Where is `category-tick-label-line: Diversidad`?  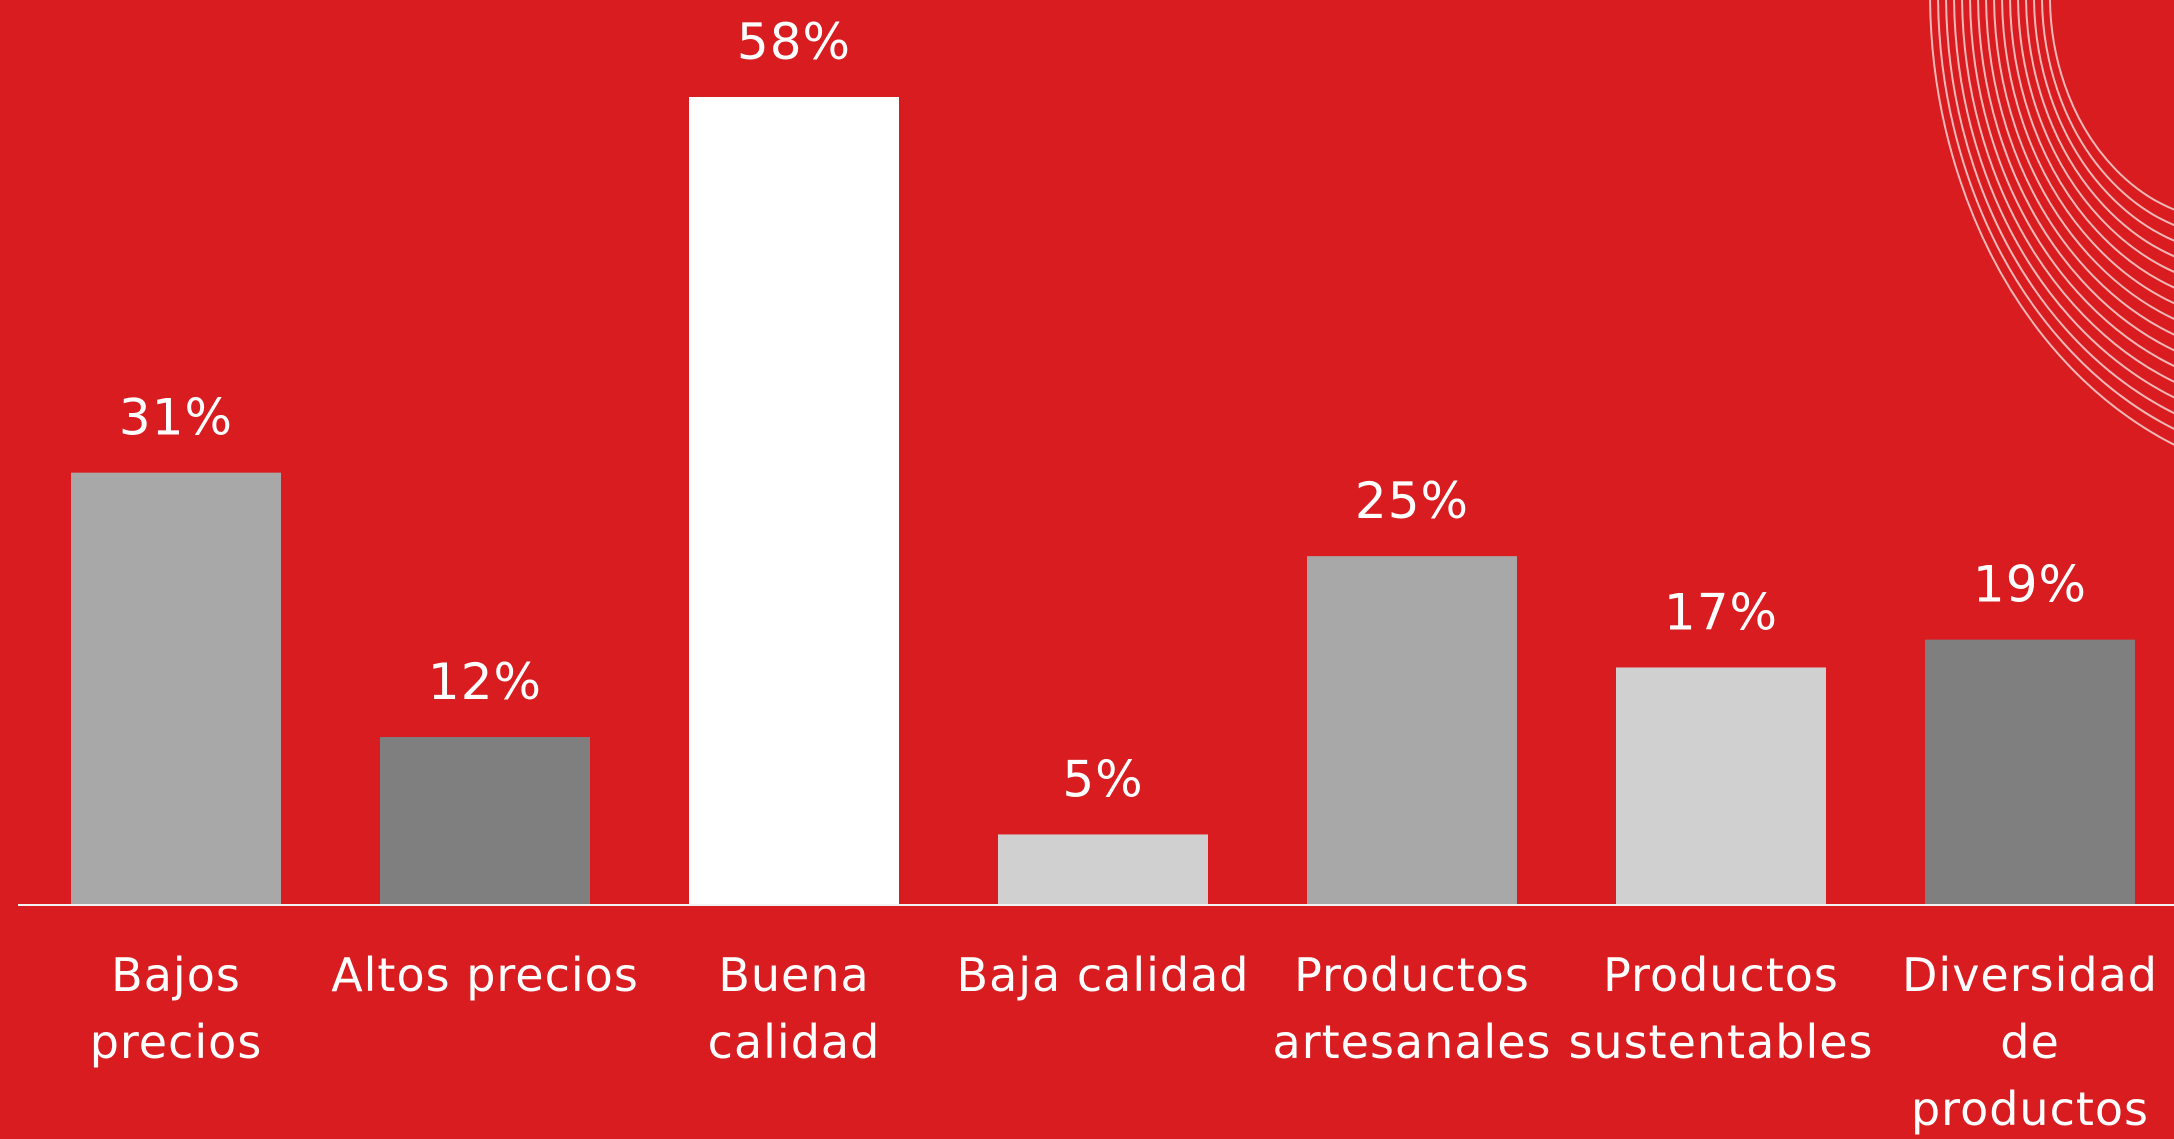 category-tick-label-line: Diversidad is located at coordinates (2030, 975).